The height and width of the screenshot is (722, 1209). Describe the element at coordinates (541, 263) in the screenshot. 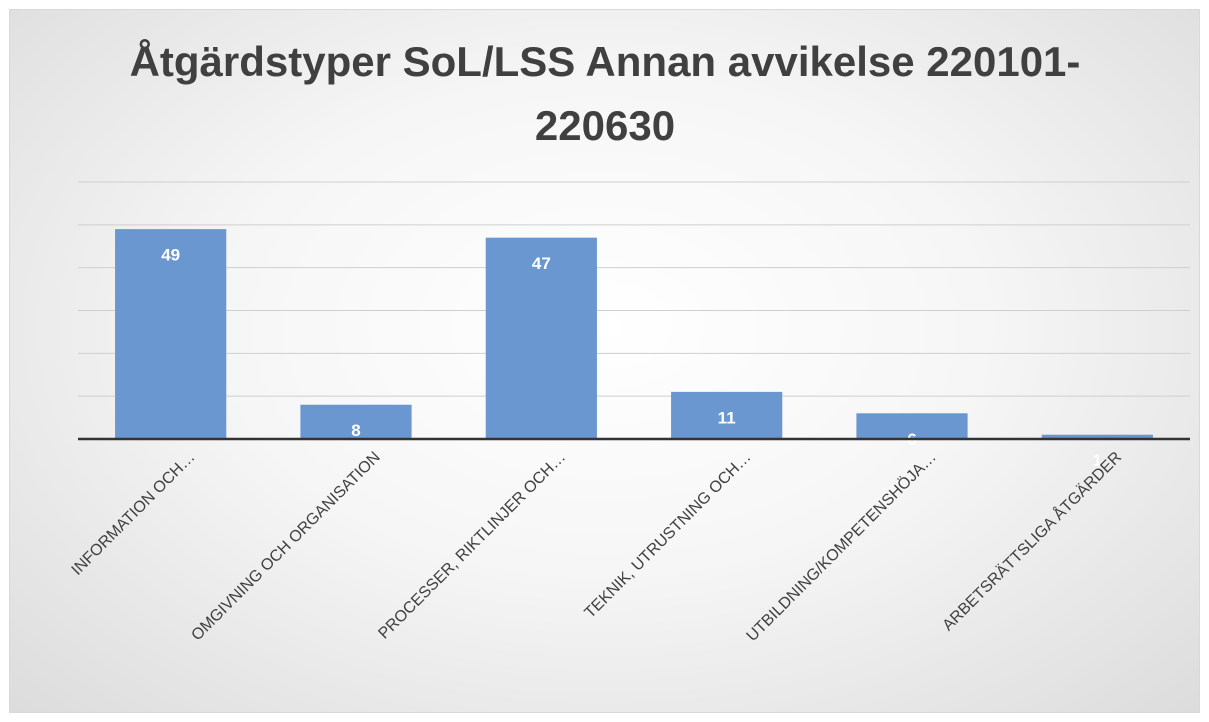

I see `data-label: 47` at that location.